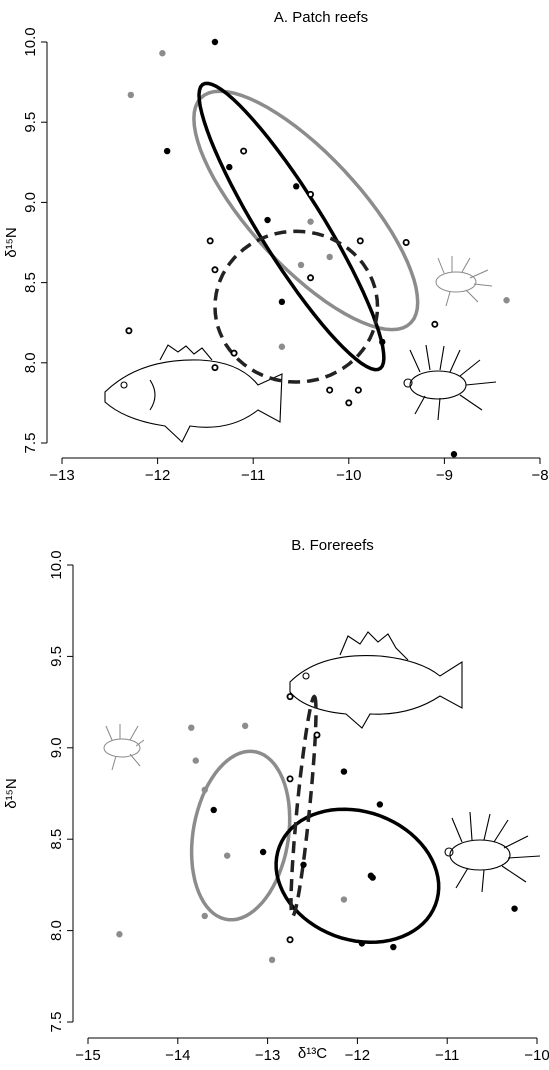  Describe the element at coordinates (87, 1055) in the screenshot. I see `x-tick-label: −15` at that location.